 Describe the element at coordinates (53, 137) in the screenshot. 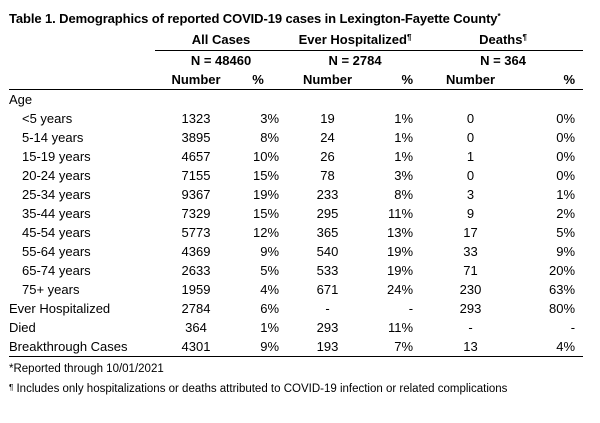

I see `row-label: 5-14 years` at that location.